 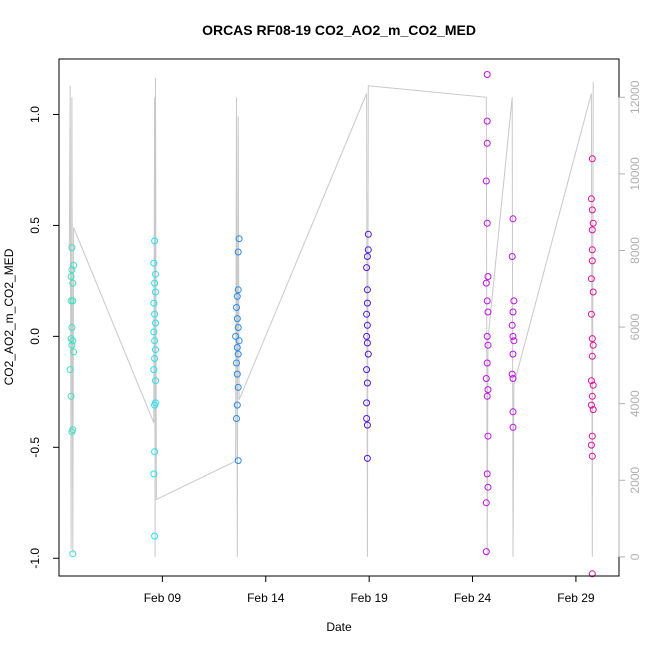 I want to click on chart-title: ORCAS RF08-19 CO2_AO2_m_CO2_MED, so click(x=339, y=30).